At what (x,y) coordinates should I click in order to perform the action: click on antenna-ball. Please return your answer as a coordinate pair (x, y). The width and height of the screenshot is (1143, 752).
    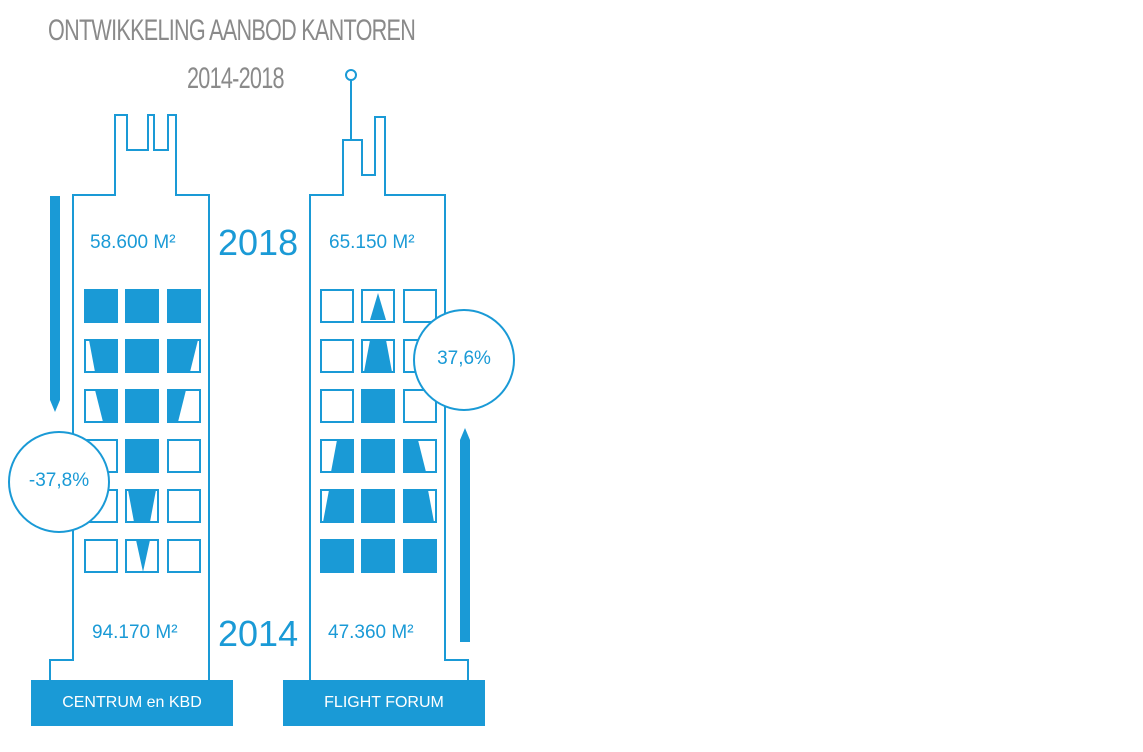
    Looking at the image, I should click on (351, 75).